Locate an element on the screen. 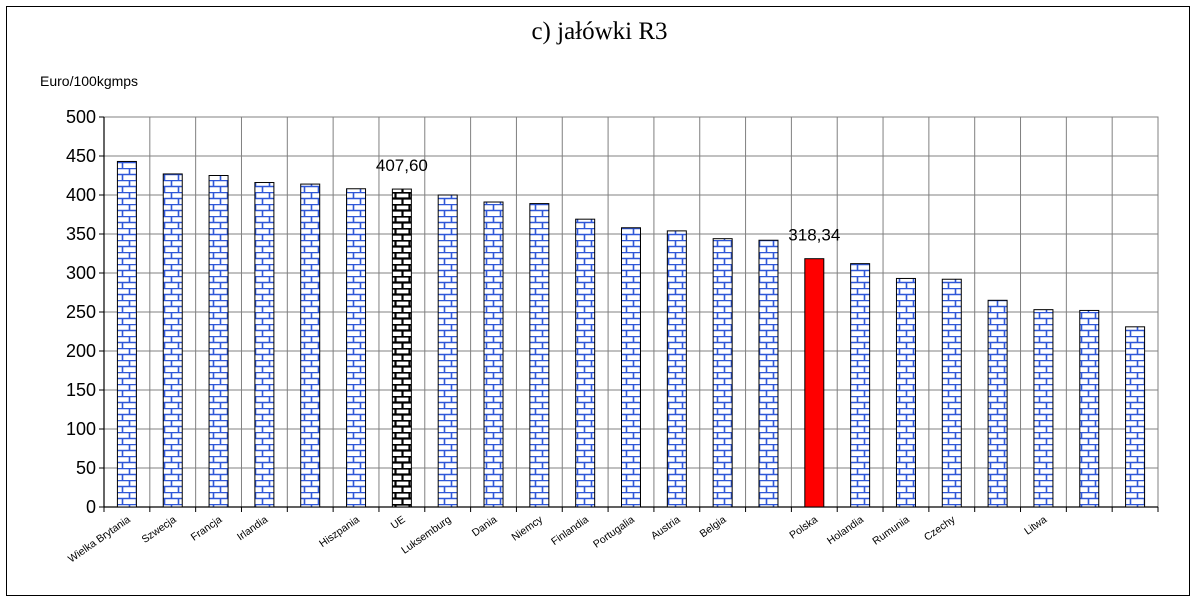 Image resolution: width=1199 pixels, height=603 pixels. x-tick-label: Polska is located at coordinates (803, 528).